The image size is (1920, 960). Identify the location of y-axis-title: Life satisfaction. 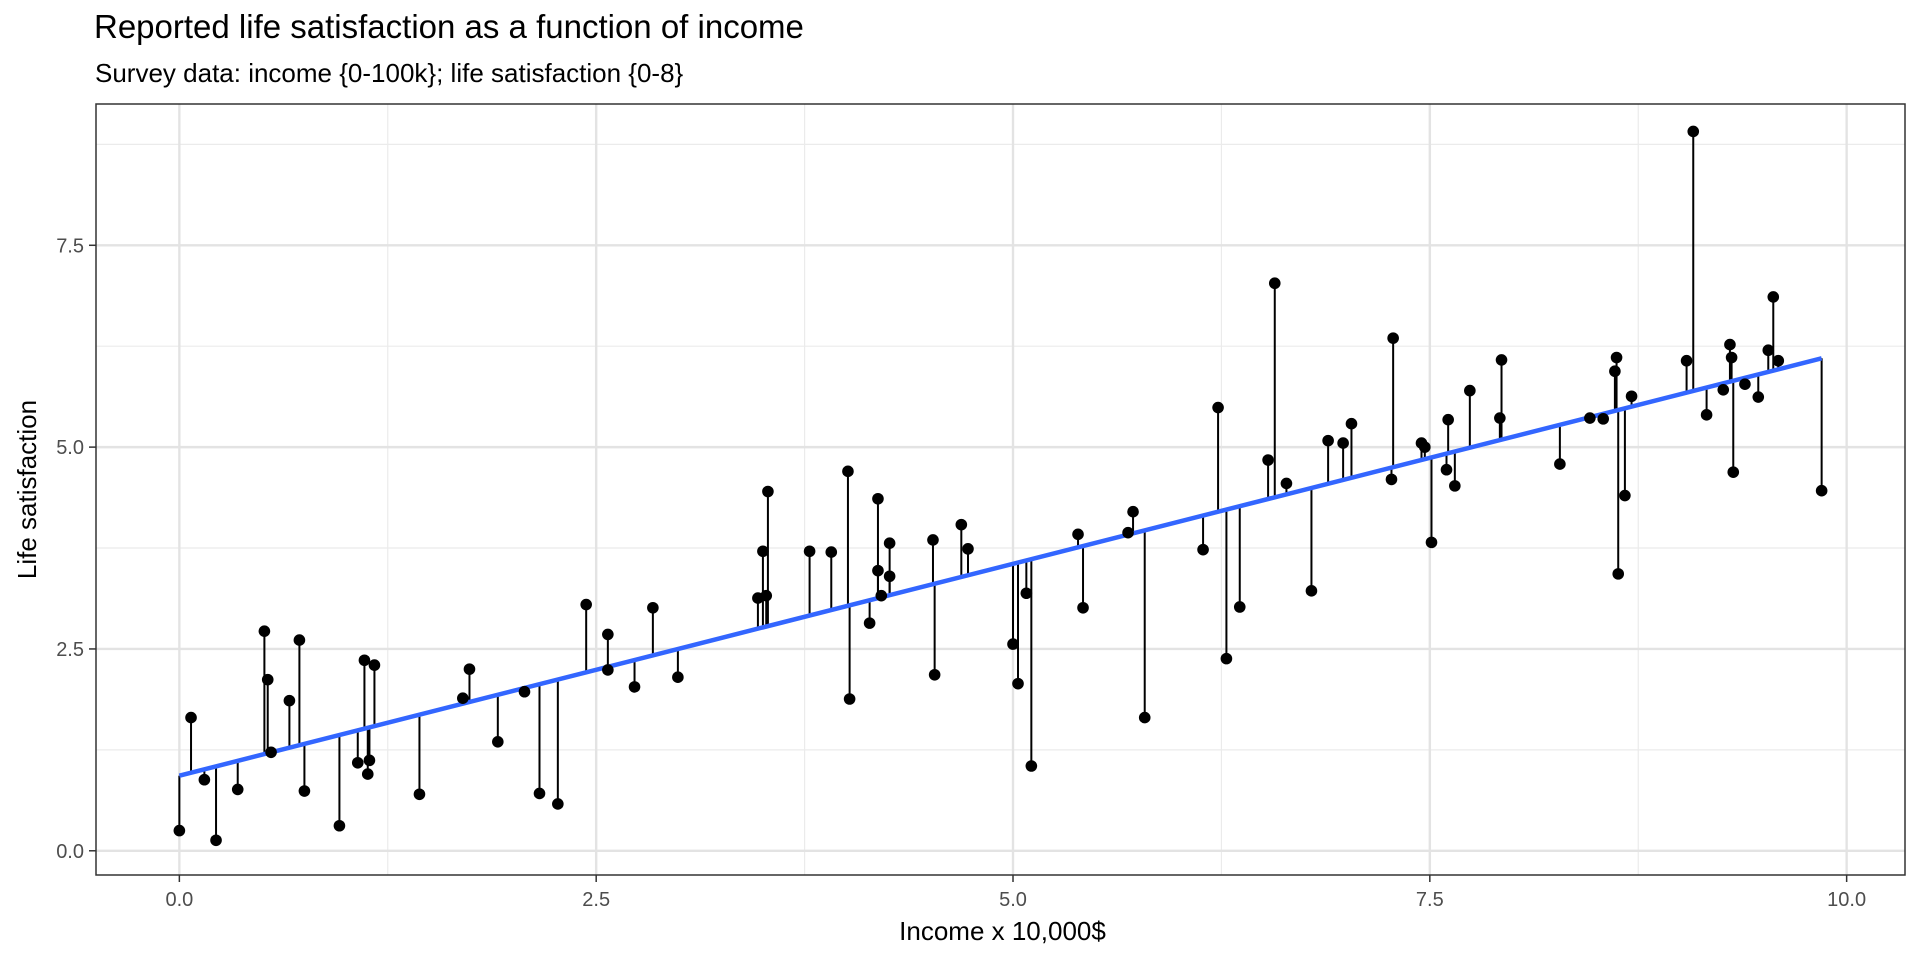
(27, 489).